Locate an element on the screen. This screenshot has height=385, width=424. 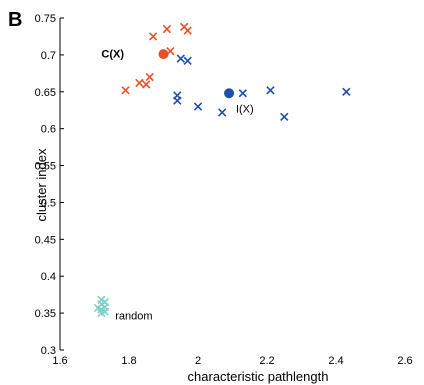
y-tick-label: 0.7 is located at coordinates (48, 56).